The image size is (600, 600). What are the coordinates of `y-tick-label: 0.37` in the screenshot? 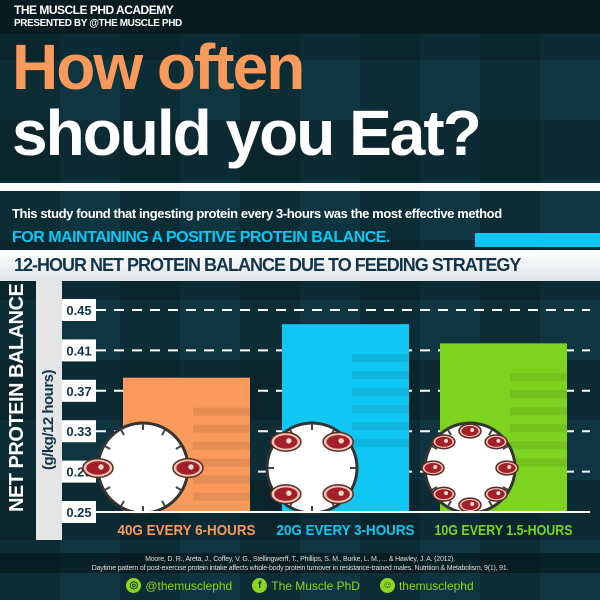 It's located at (78, 391).